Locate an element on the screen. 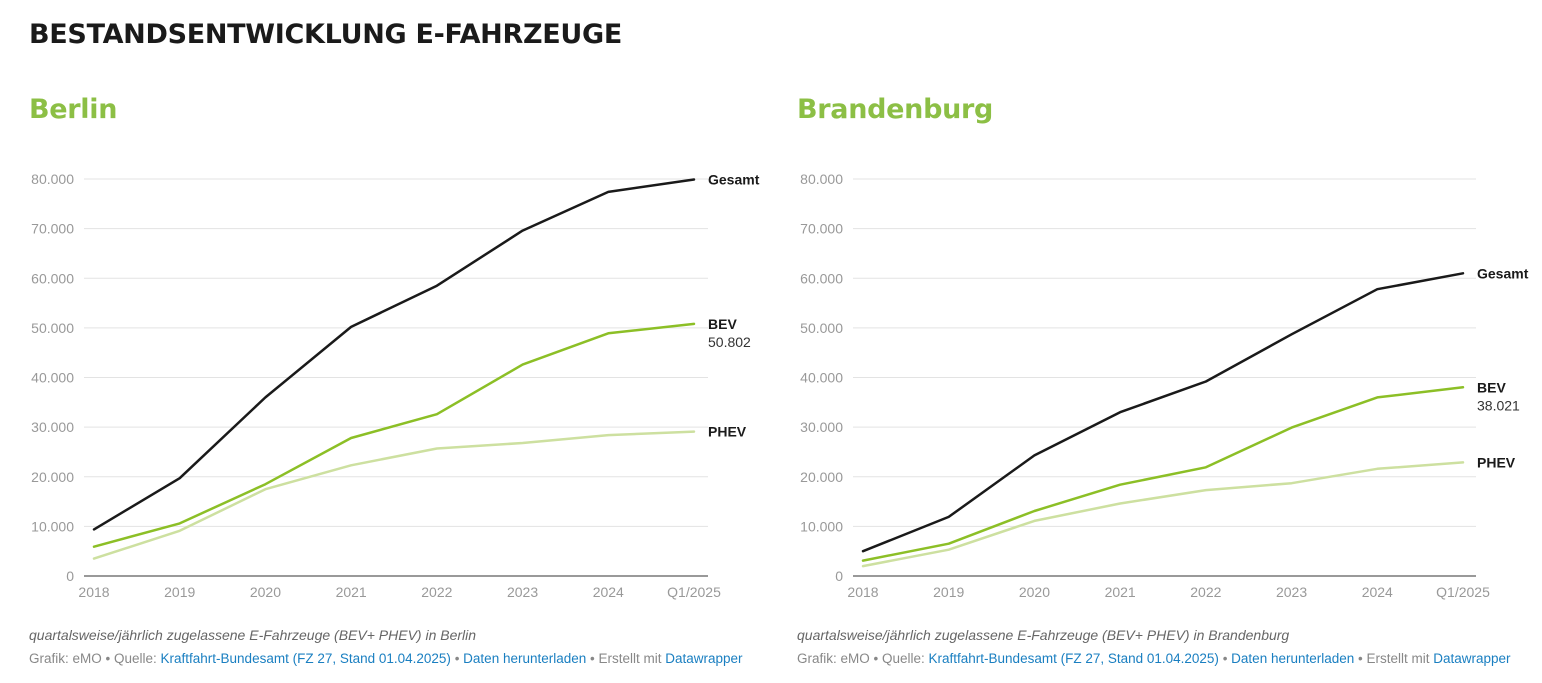  series-value-label-bev: 38.021 is located at coordinates (1498, 405).